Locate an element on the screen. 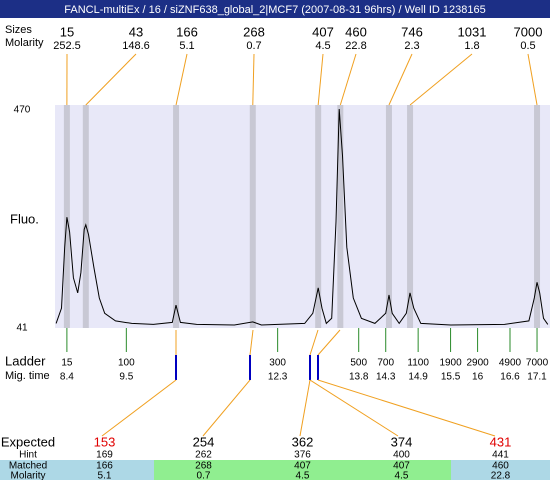  hint-value: 376 is located at coordinates (302, 455).